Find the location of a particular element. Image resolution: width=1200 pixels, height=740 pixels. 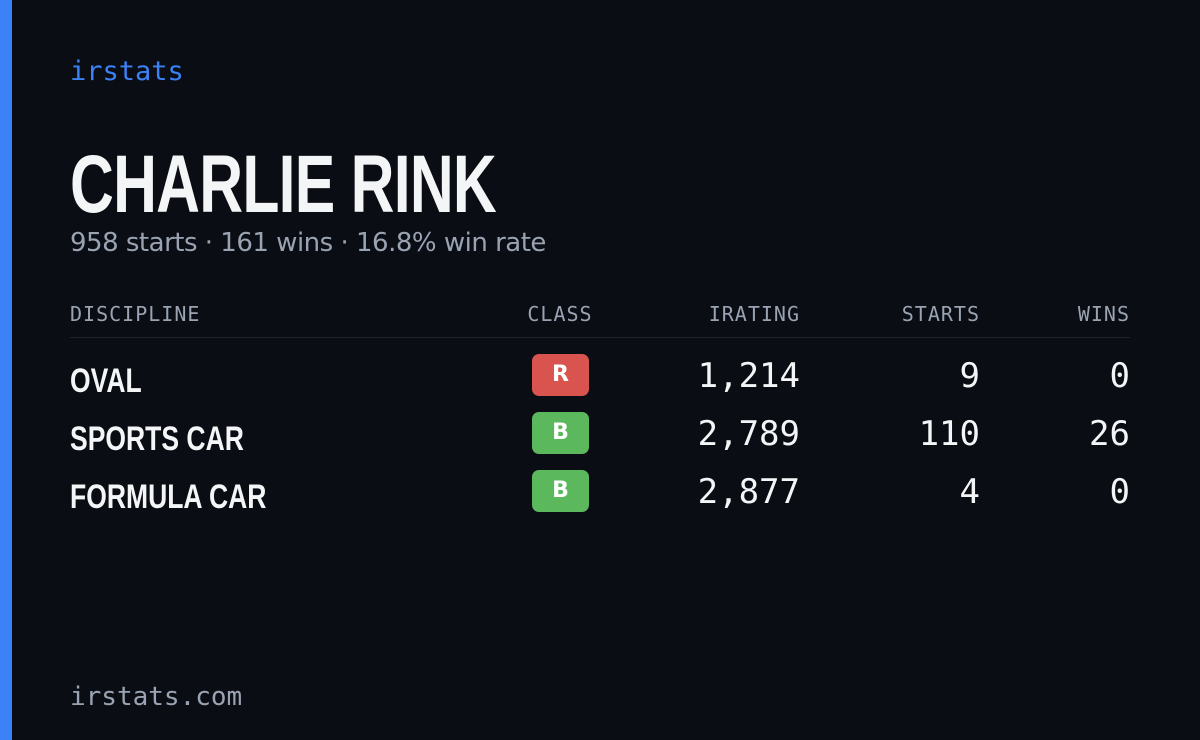

column-header: DISCIPLINE is located at coordinates (135, 314).